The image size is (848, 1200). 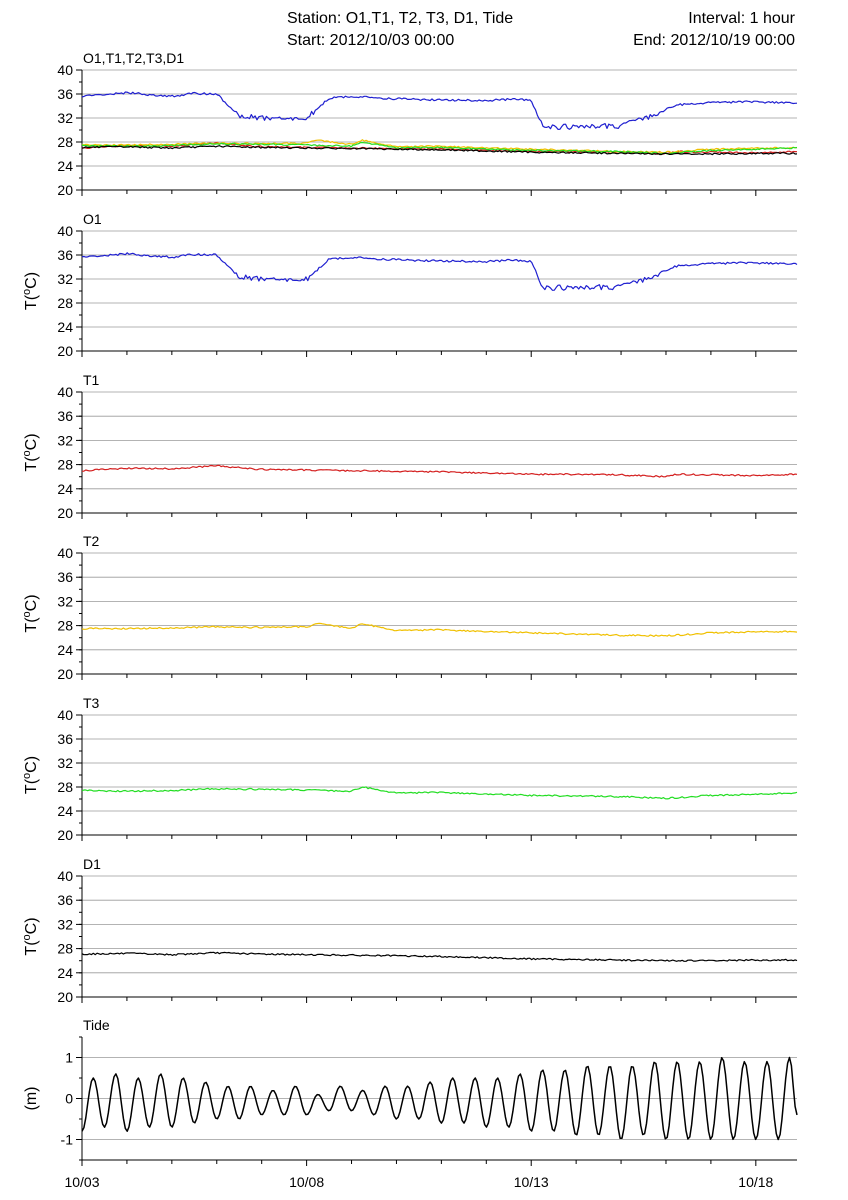 What do you see at coordinates (306, 1182) in the screenshot?
I see `x-tick-label: 10/08` at bounding box center [306, 1182].